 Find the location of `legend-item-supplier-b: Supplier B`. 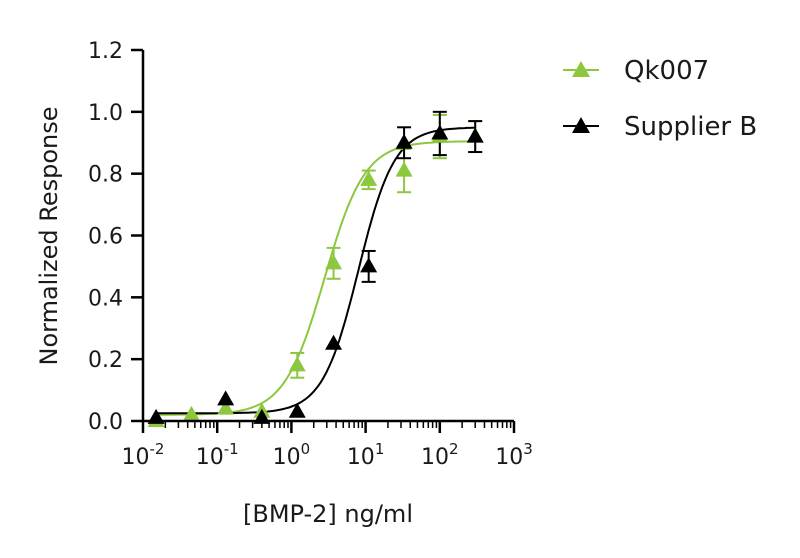

legend-item-supplier-b: Supplier B is located at coordinates (660, 127).